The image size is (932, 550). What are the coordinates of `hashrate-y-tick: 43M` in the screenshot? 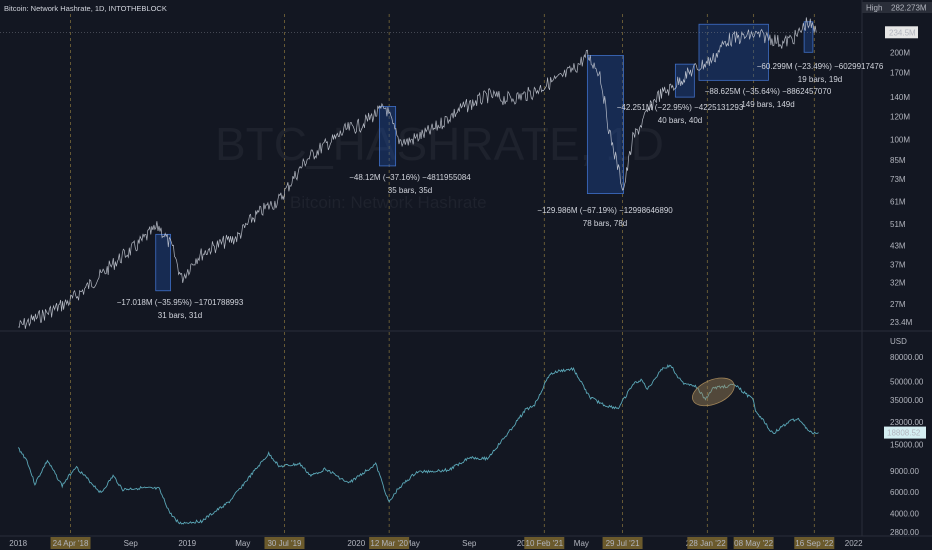 It's located at (898, 246).